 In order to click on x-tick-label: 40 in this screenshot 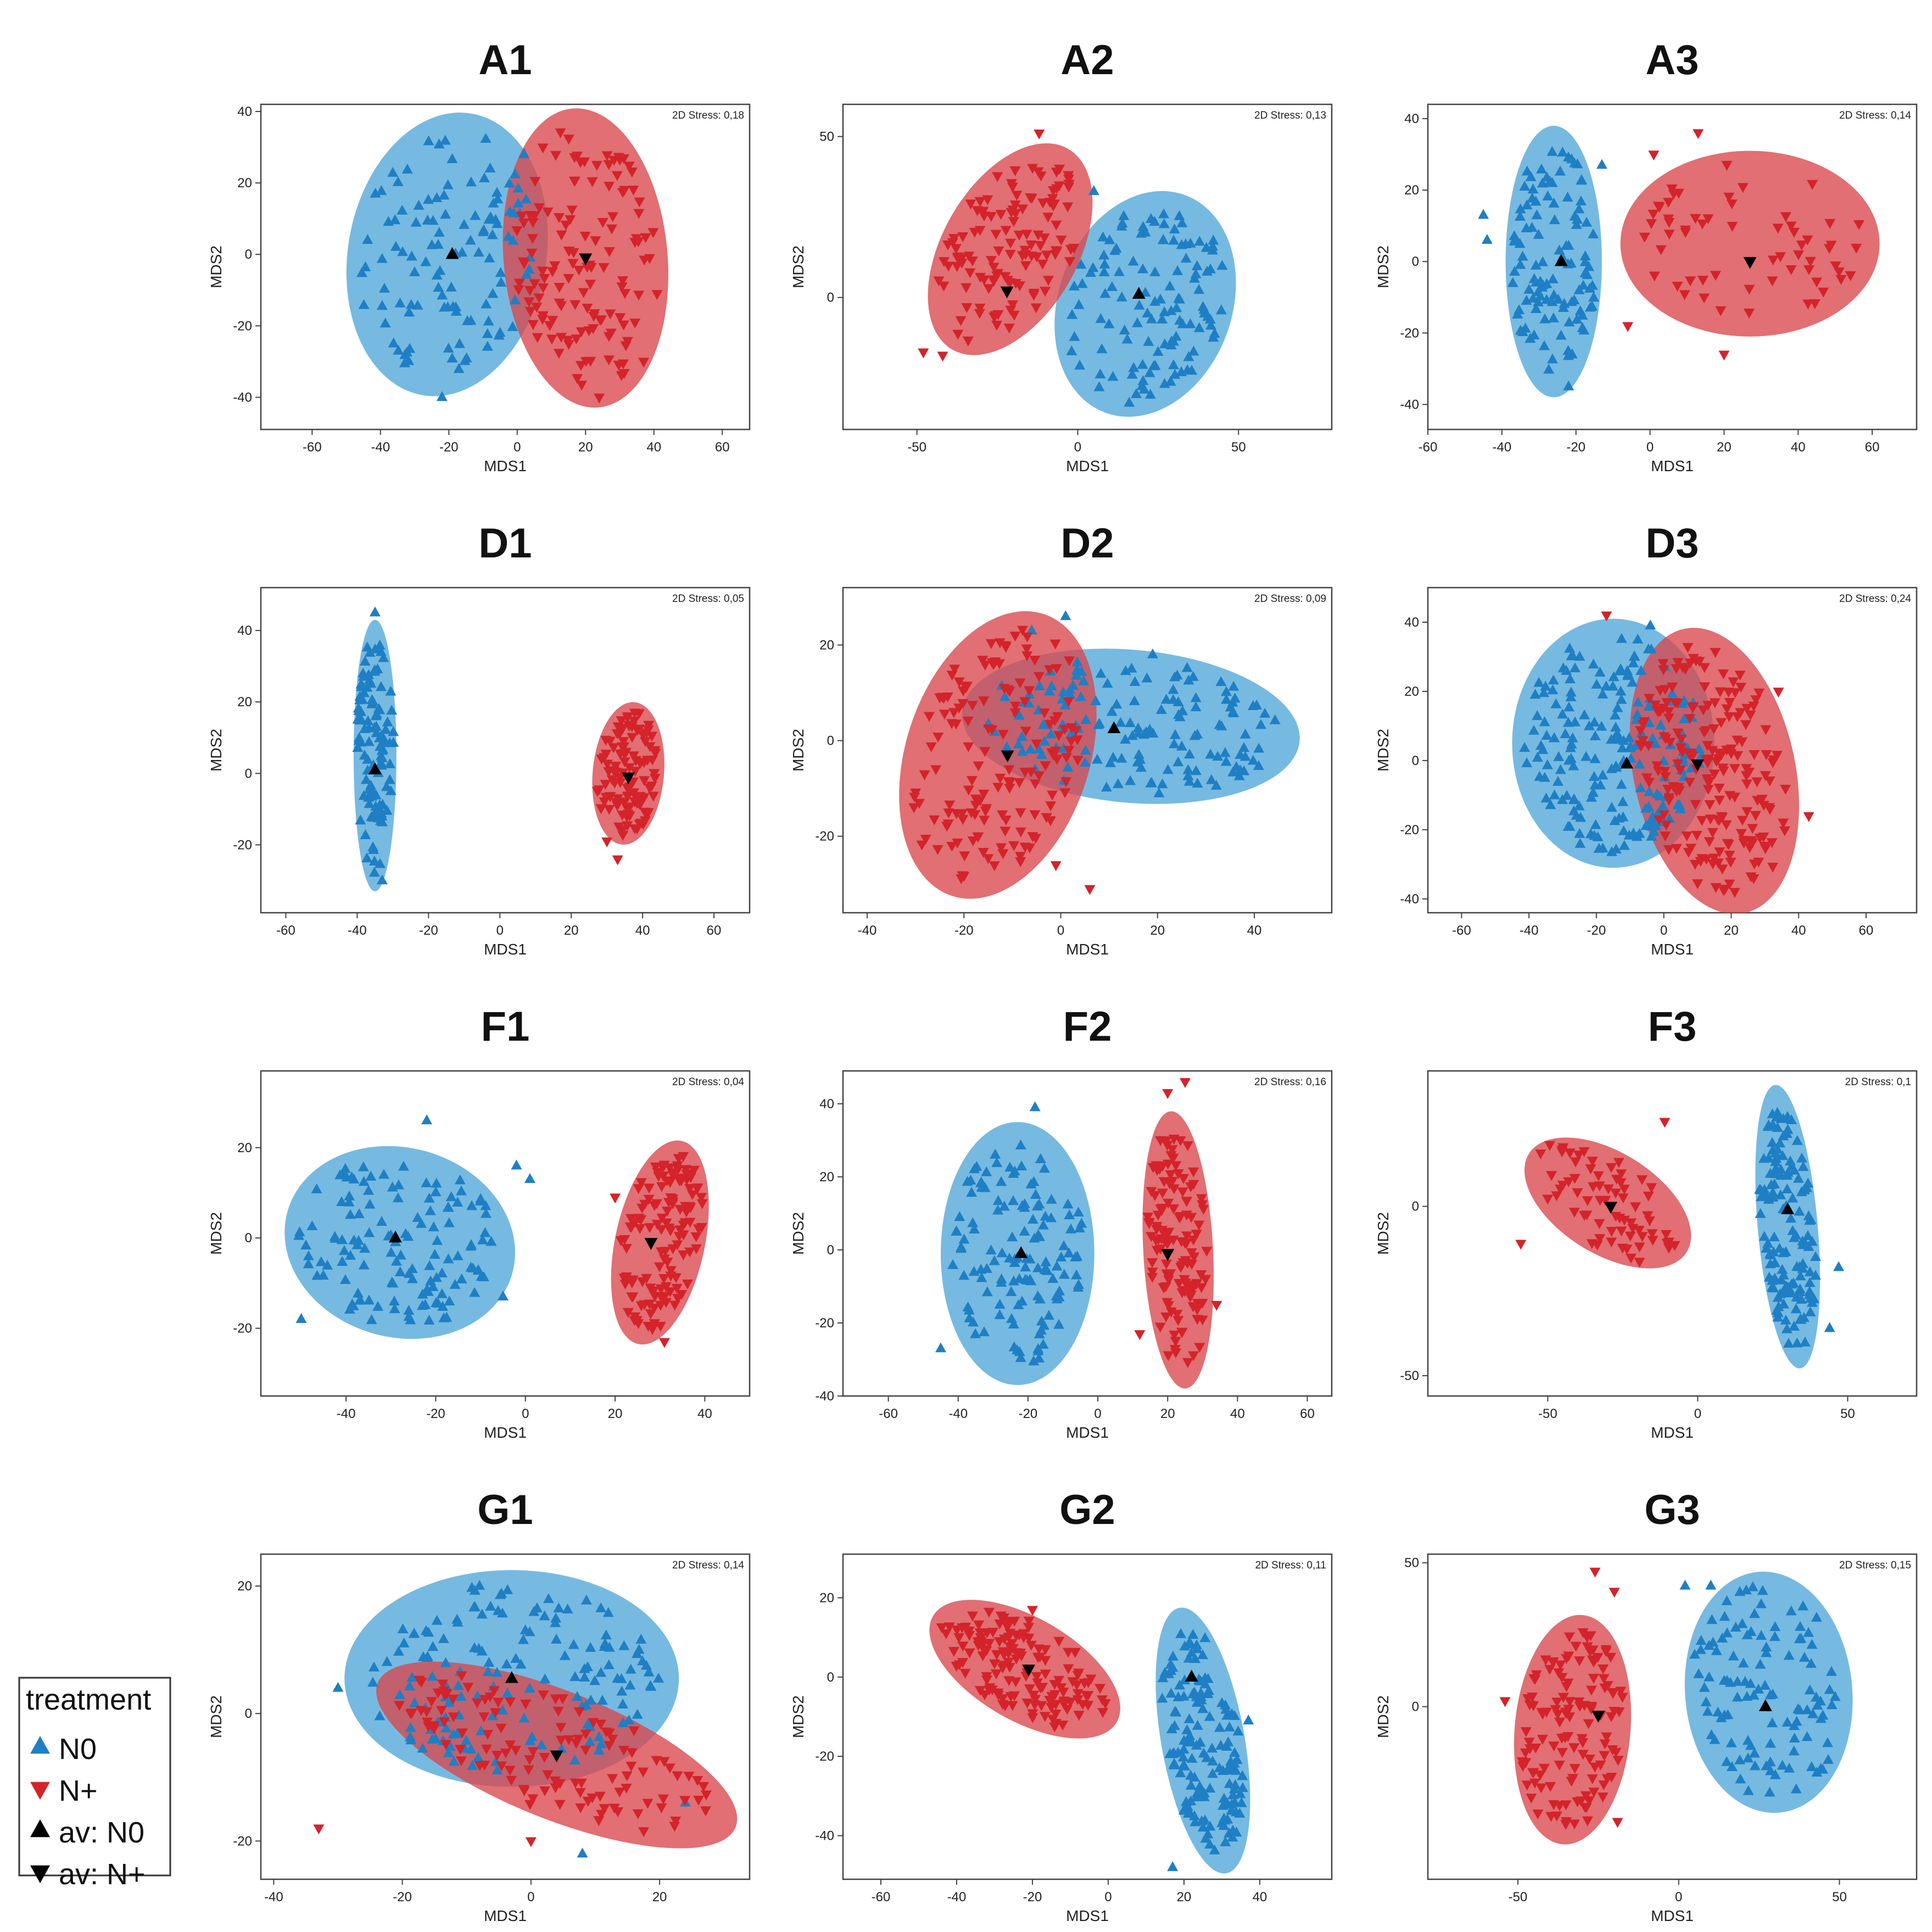, I will do `click(1237, 1413)`.